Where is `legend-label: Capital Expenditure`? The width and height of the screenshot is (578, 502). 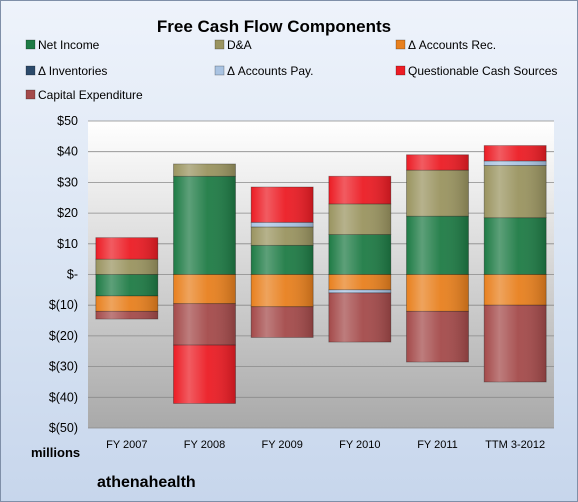 legend-label: Capital Expenditure is located at coordinates (90, 95).